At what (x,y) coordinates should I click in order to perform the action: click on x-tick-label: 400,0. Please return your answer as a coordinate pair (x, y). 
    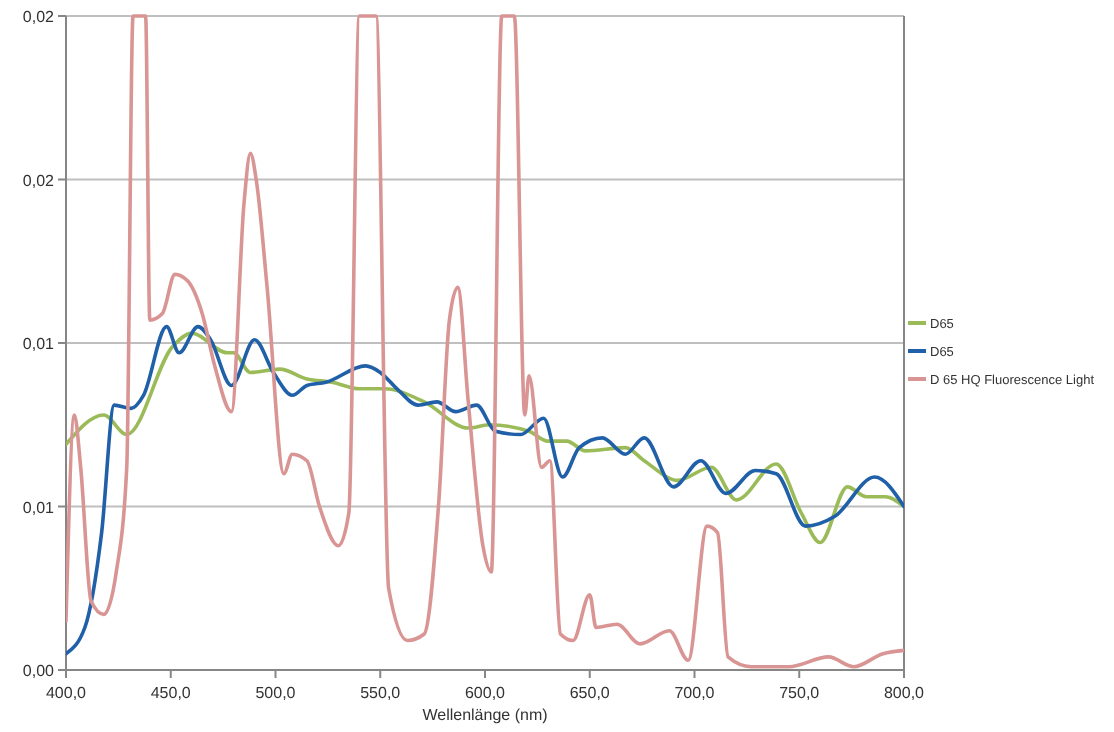
    Looking at the image, I should click on (66, 693).